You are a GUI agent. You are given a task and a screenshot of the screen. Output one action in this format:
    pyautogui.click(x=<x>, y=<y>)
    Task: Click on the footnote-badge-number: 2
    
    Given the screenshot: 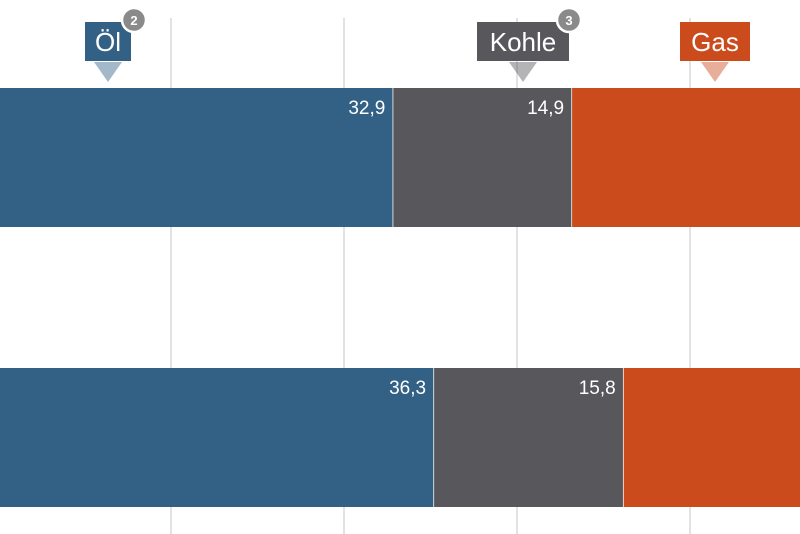 What is the action you would take?
    pyautogui.click(x=133, y=20)
    